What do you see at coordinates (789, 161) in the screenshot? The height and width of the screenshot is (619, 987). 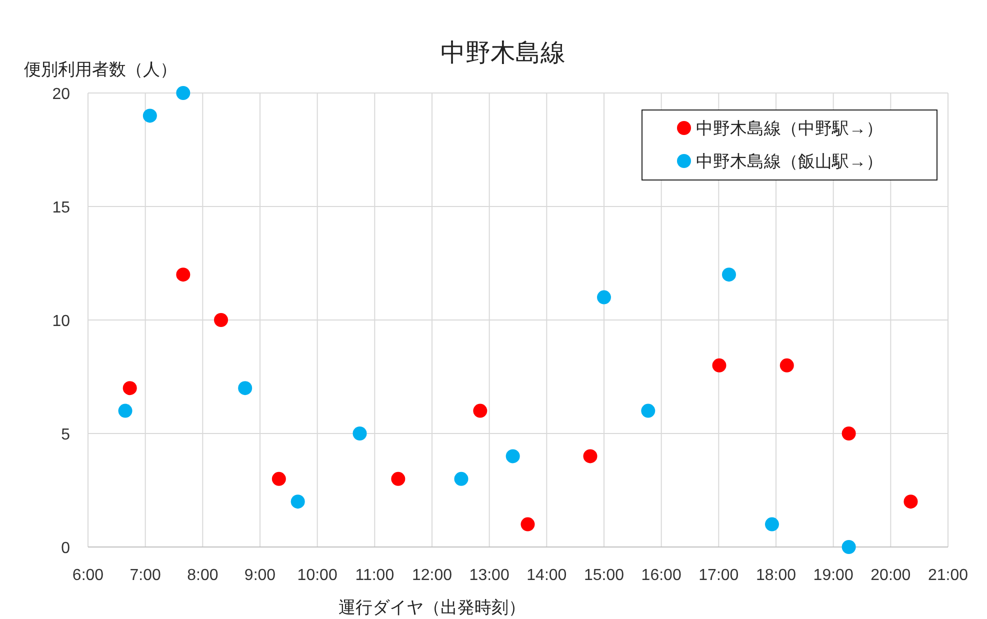 I see `legend-label: 中野木島線（飯山駅→）` at bounding box center [789, 161].